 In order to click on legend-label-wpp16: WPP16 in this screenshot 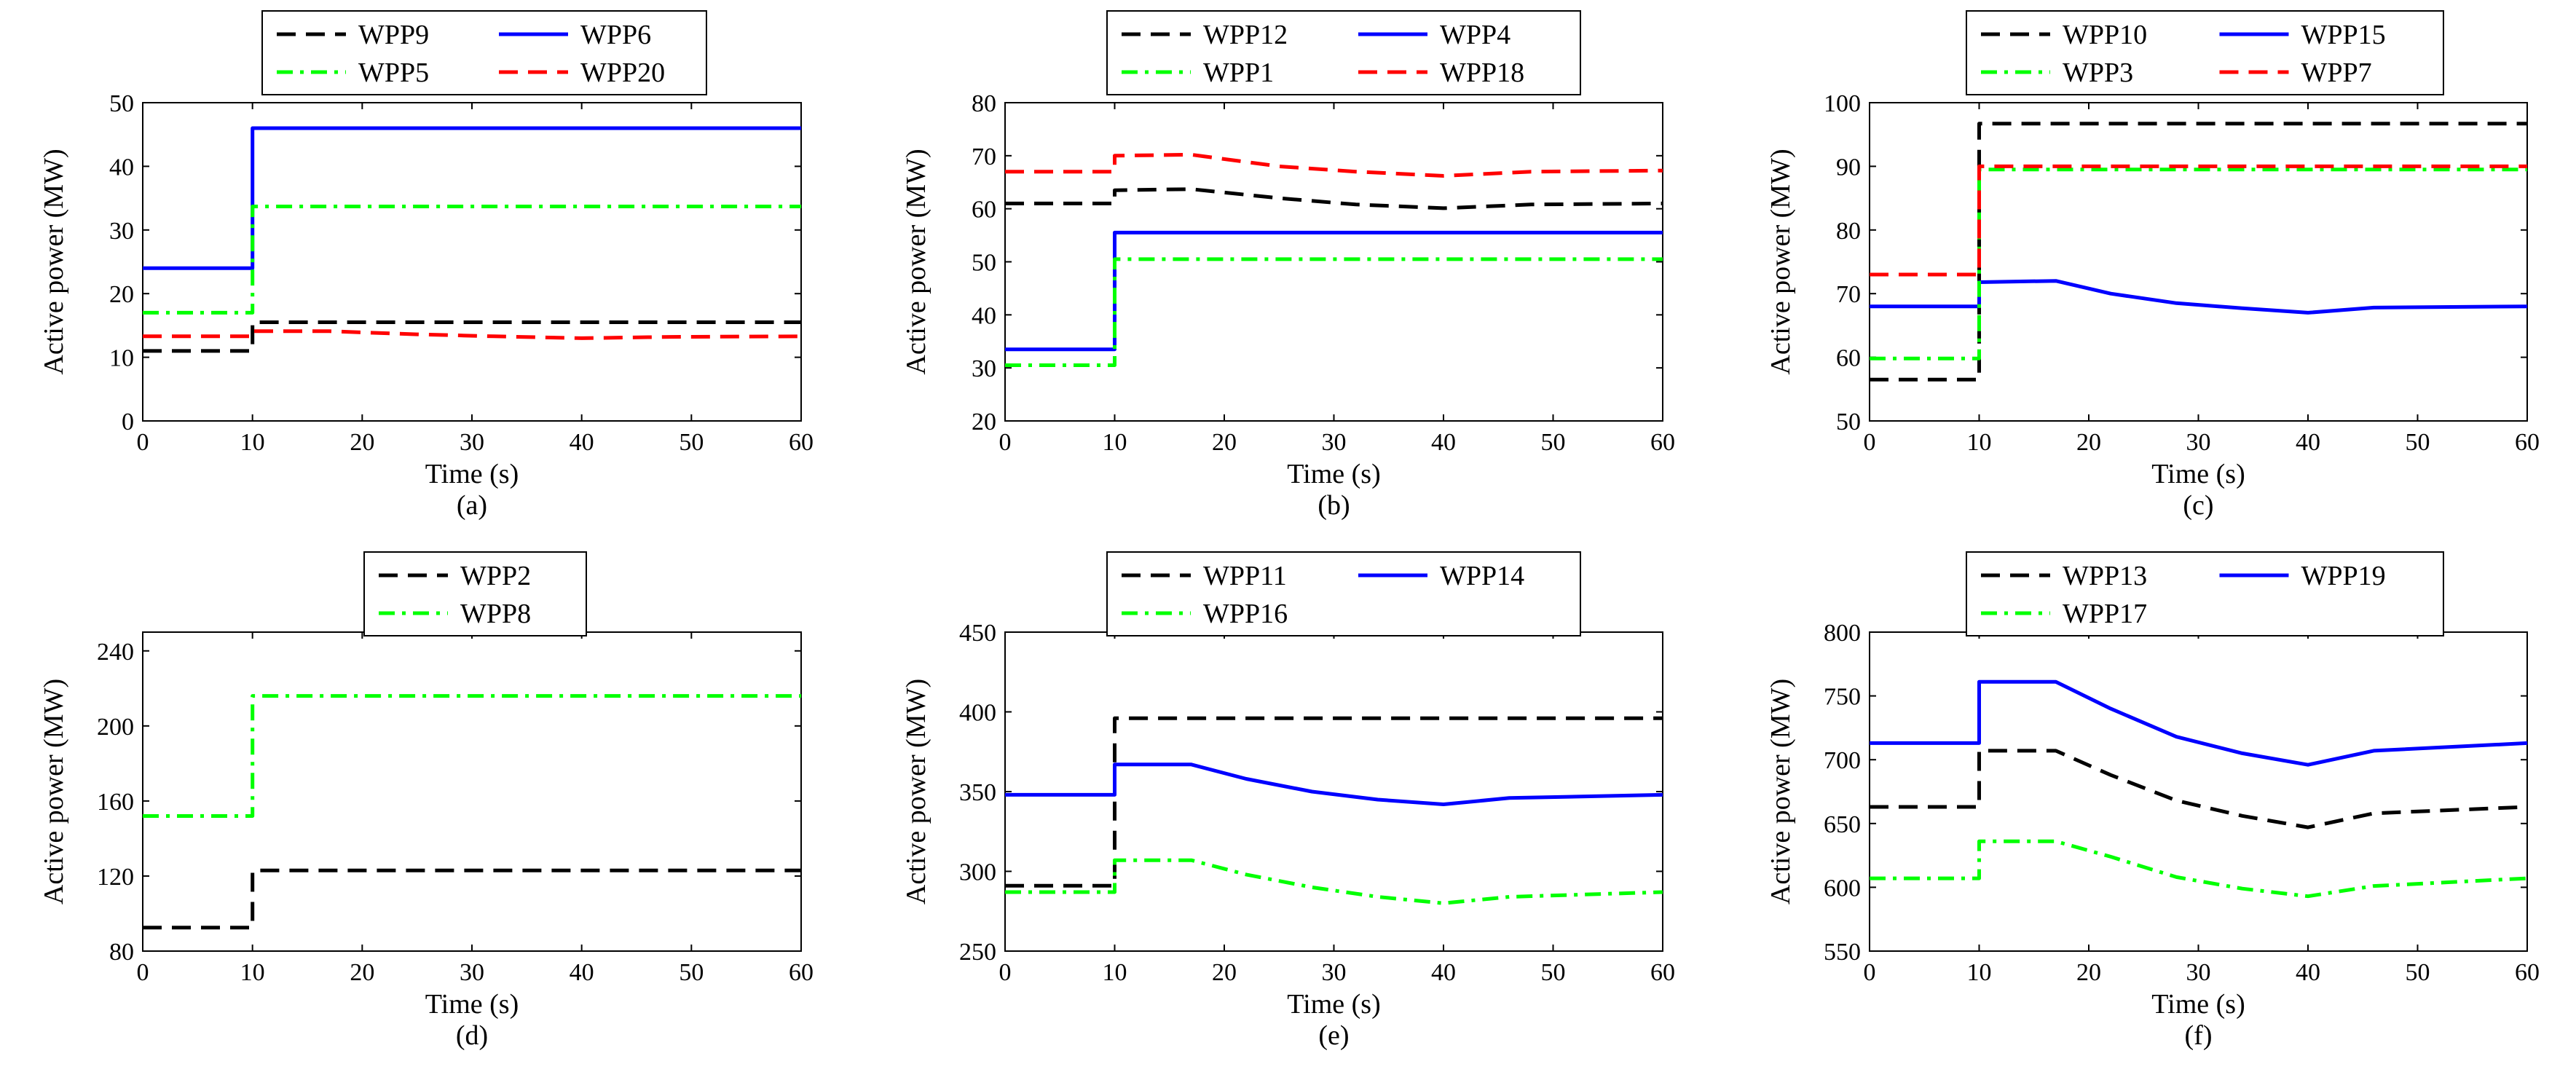, I will do `click(1245, 614)`.